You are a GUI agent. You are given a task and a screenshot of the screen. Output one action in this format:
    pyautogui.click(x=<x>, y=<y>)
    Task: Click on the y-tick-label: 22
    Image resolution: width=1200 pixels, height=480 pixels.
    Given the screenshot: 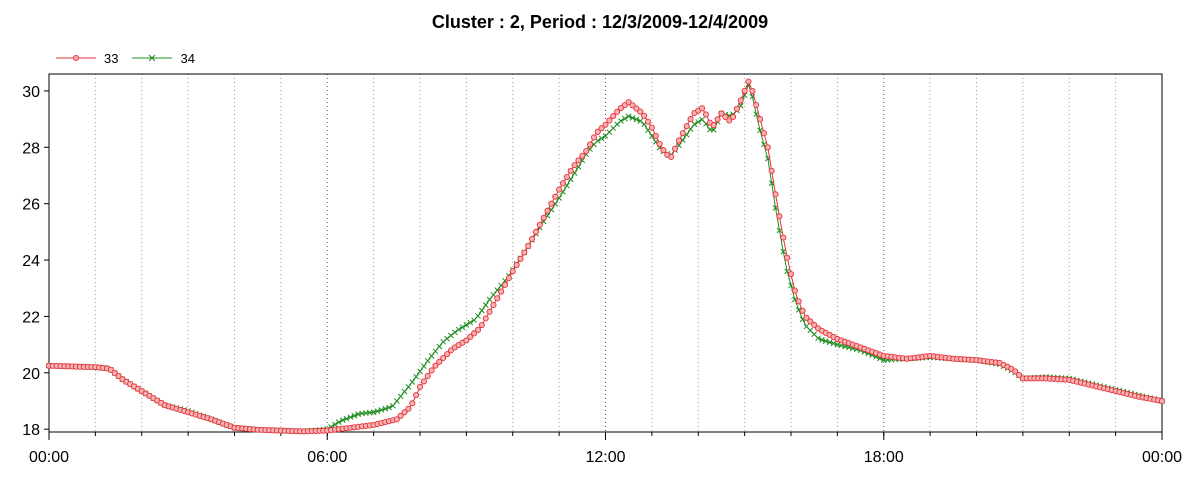 What is the action you would take?
    pyautogui.click(x=31, y=317)
    